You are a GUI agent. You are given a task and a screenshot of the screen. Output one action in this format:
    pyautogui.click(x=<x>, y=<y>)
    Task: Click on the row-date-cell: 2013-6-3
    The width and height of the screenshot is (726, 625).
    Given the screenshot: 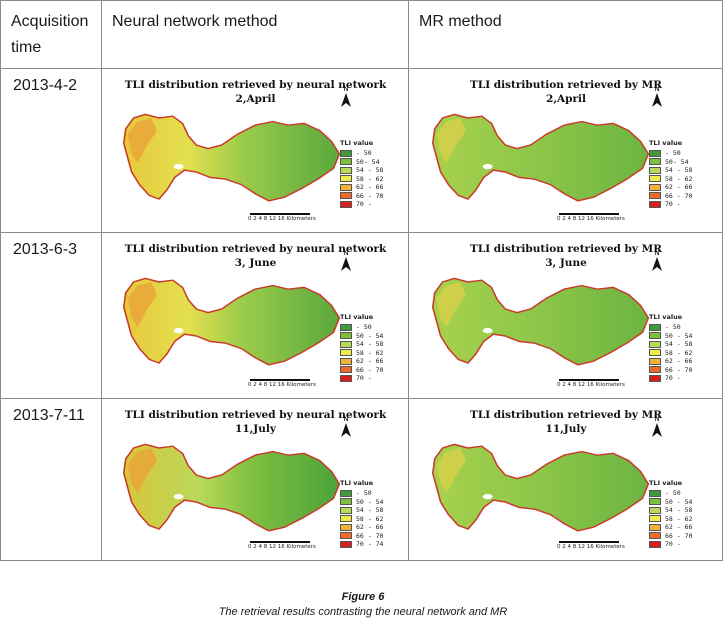 What is the action you would take?
    pyautogui.click(x=51, y=315)
    